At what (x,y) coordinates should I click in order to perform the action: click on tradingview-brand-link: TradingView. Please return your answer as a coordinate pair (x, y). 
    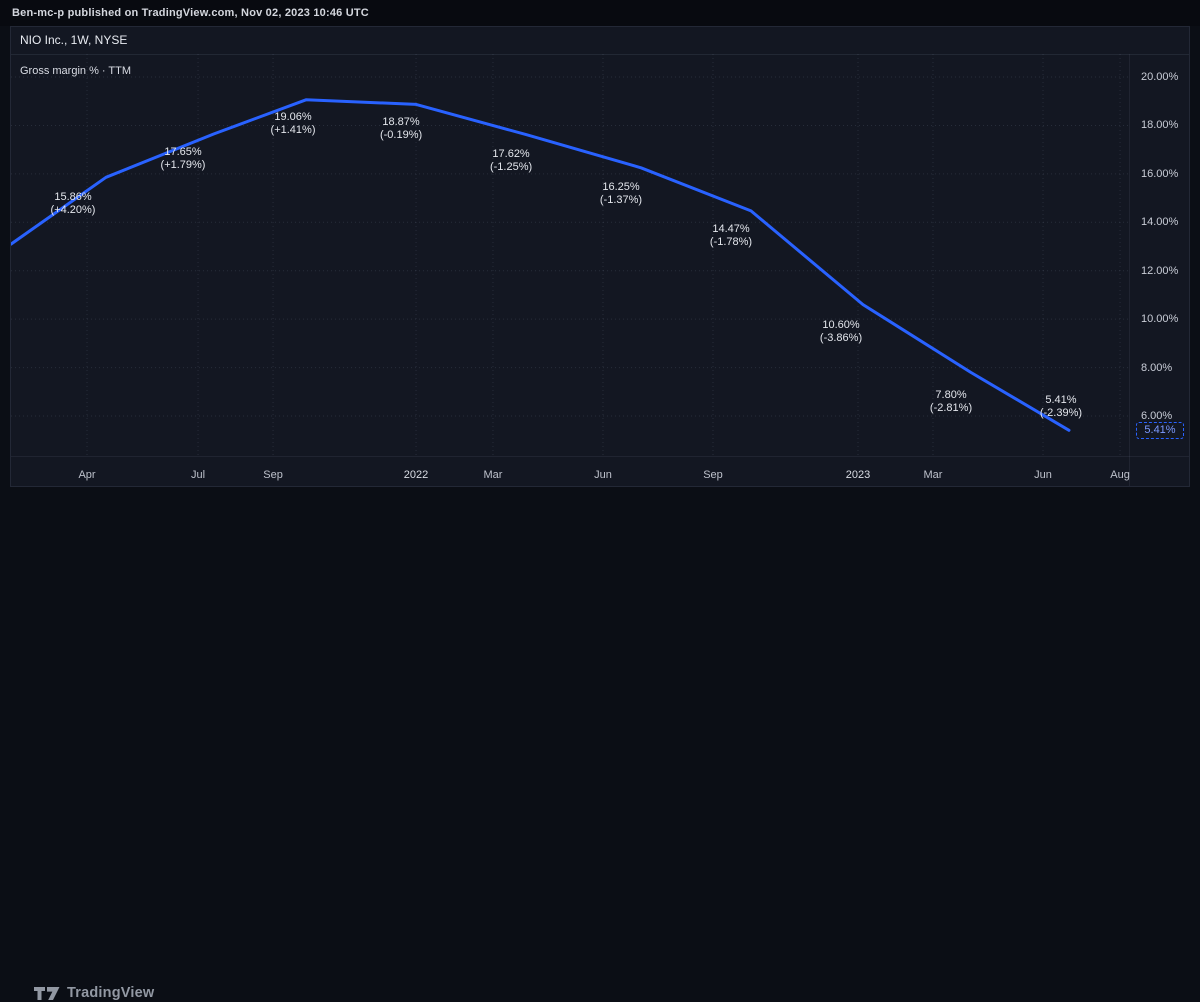
    Looking at the image, I should click on (94, 993).